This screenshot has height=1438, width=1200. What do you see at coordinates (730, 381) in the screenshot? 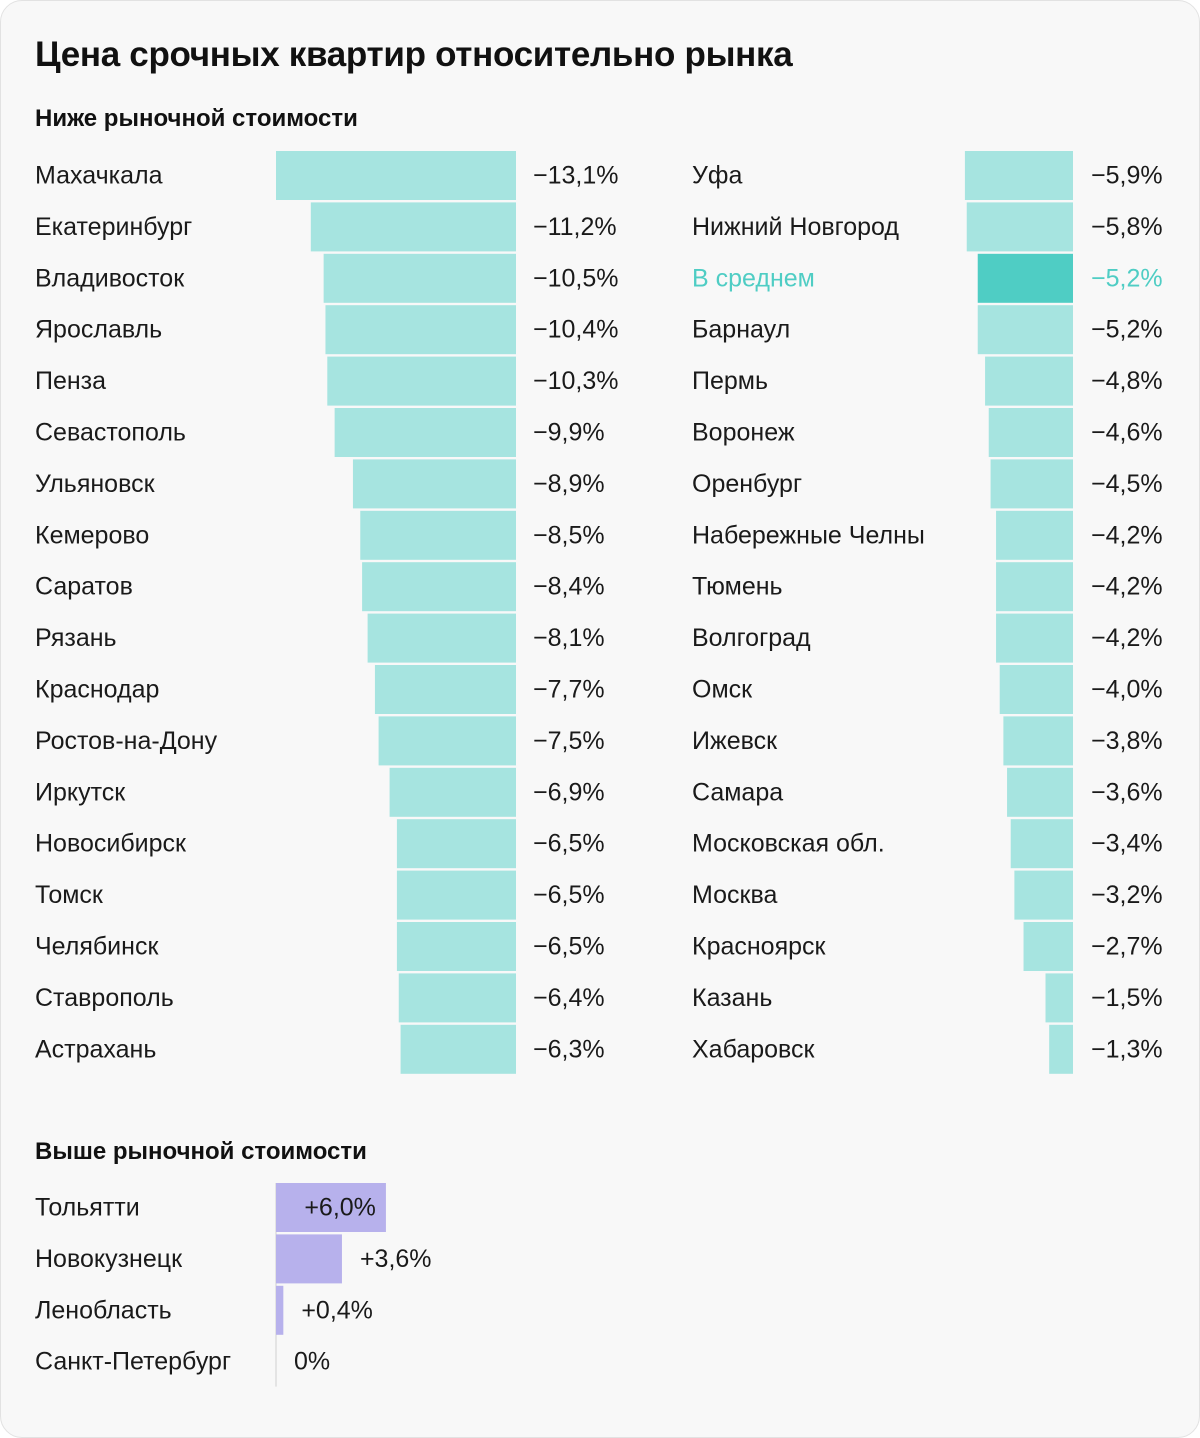
I see `category-label: Пермь` at bounding box center [730, 381].